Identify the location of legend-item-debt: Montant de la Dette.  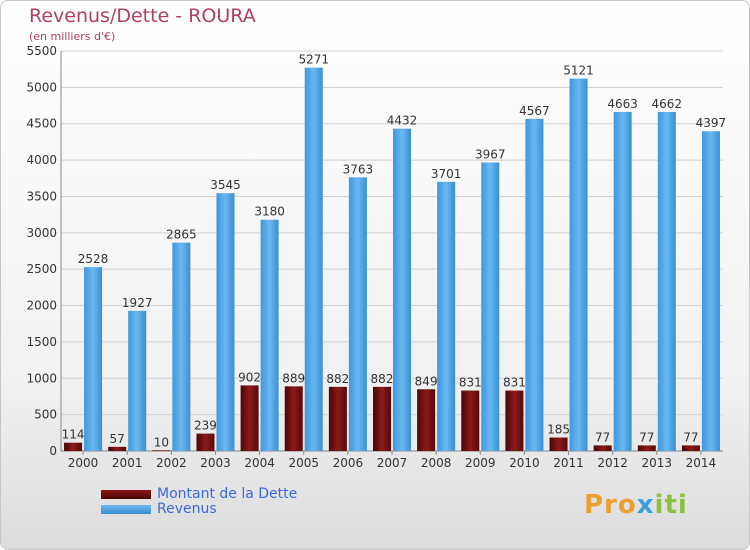
(199, 494).